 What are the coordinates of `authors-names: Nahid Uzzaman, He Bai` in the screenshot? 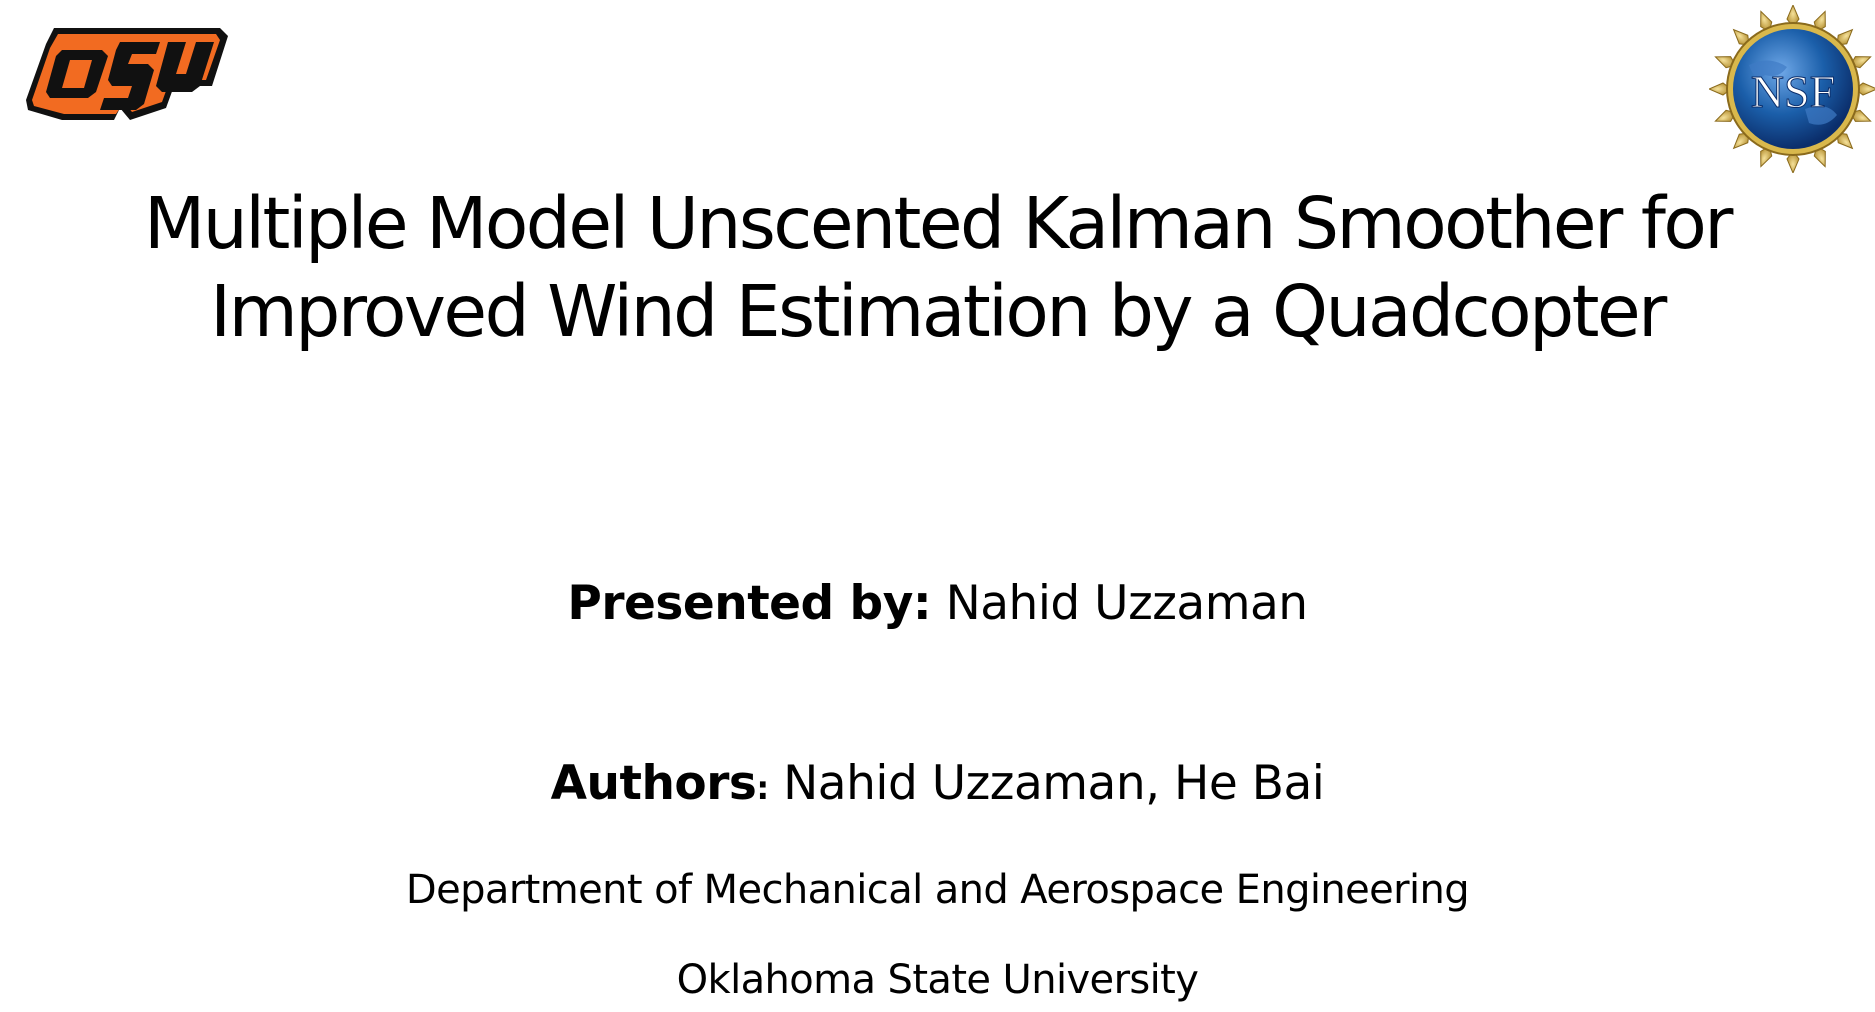 It's located at (1054, 783).